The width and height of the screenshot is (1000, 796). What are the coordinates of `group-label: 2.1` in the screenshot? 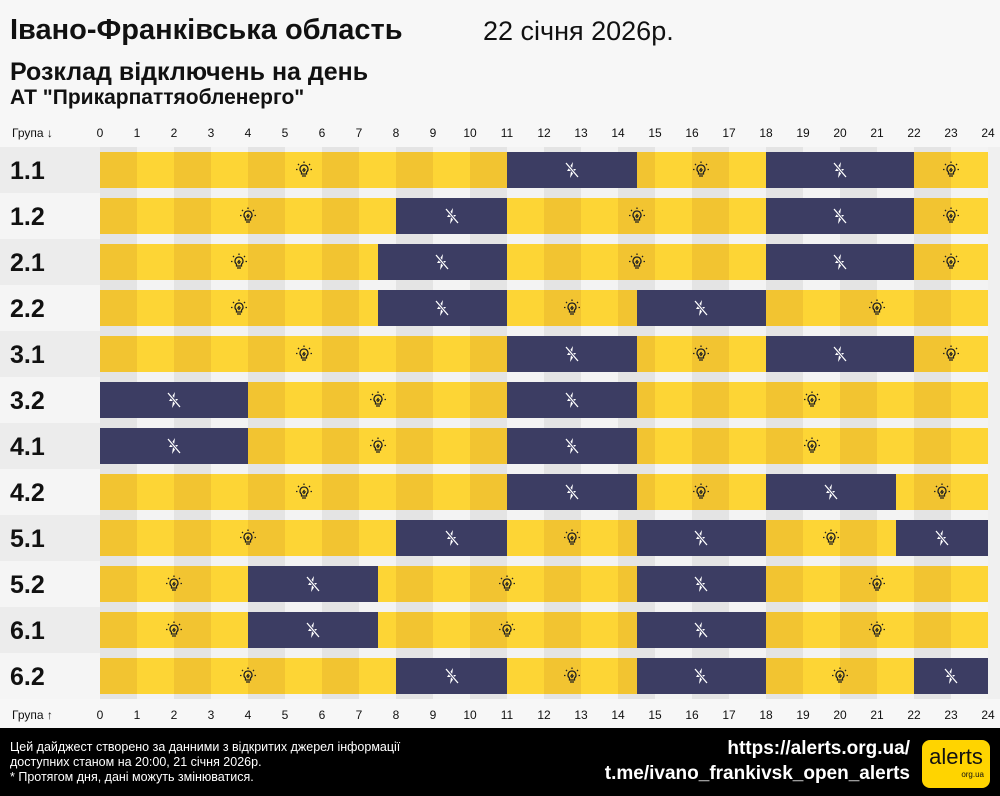 It's located at (50, 262).